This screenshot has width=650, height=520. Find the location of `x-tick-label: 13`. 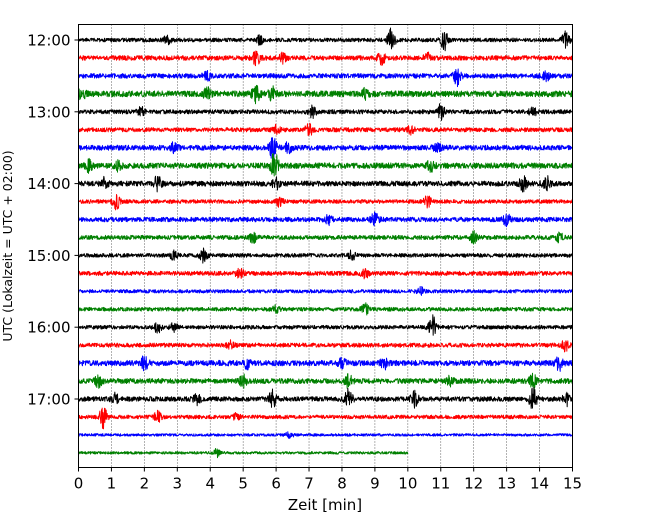

x-tick-label: 13 is located at coordinates (506, 484).